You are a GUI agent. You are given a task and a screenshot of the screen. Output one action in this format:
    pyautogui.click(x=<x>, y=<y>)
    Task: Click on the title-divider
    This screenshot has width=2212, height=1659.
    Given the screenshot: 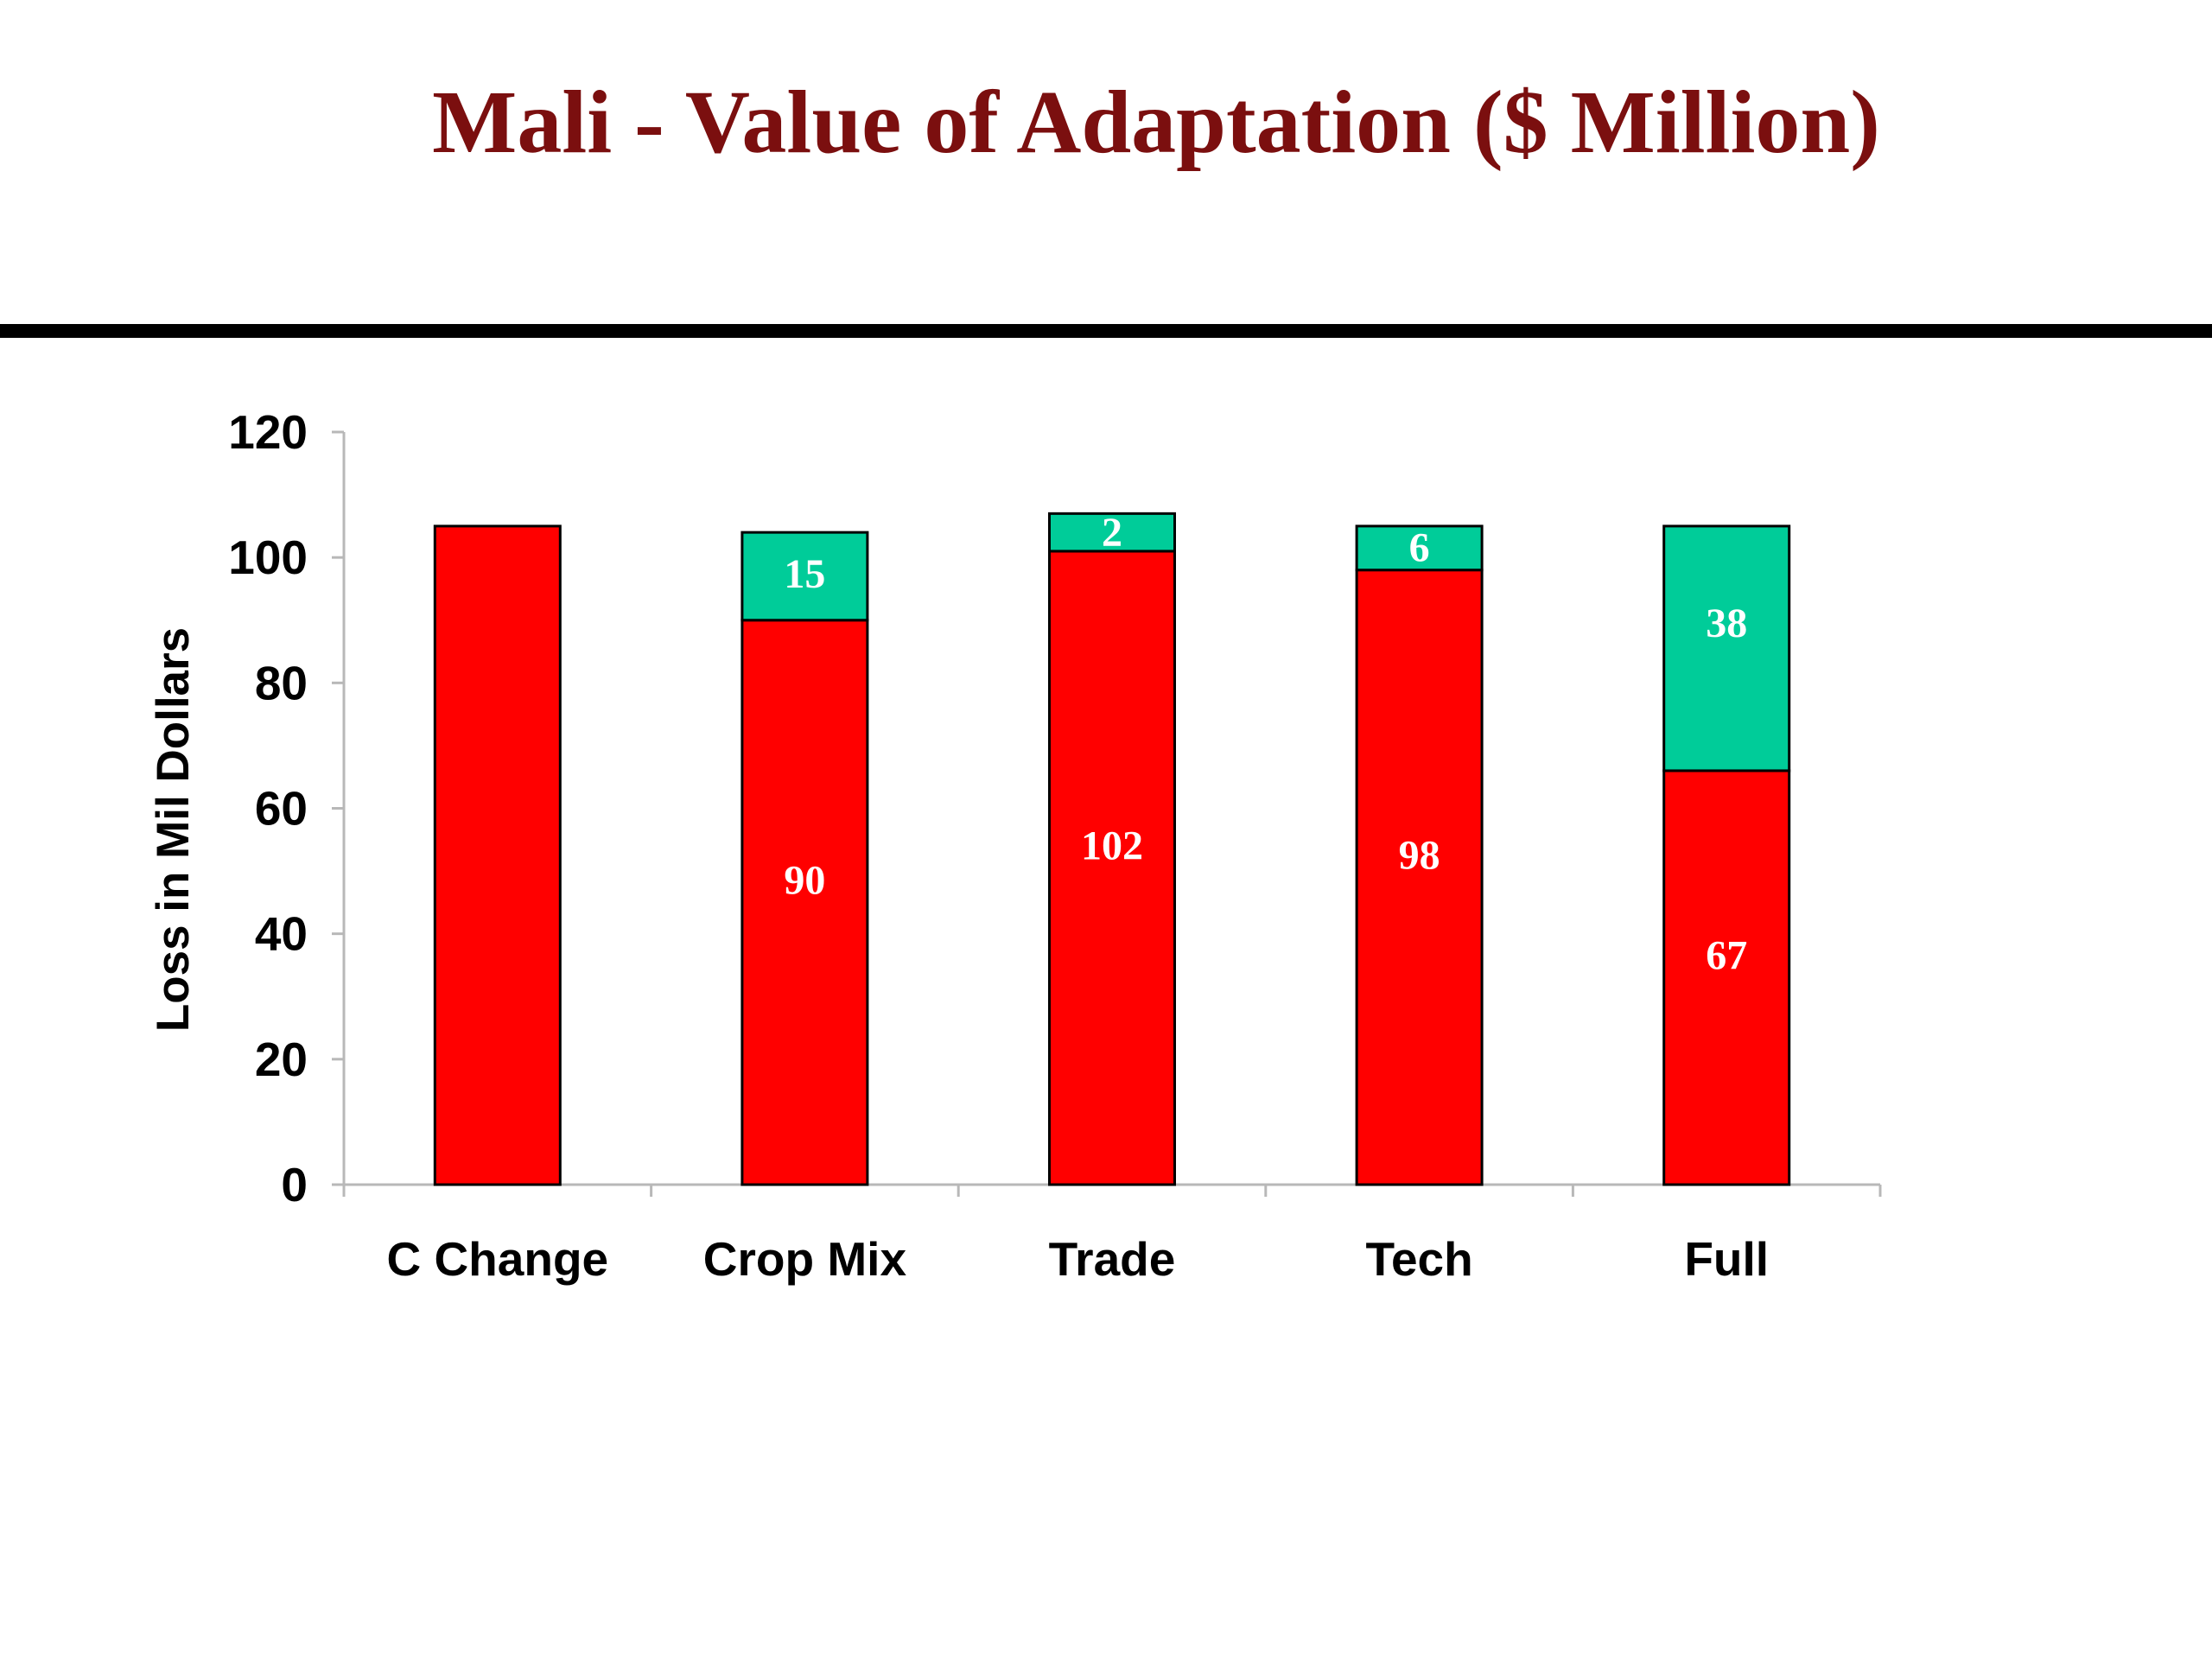 What is the action you would take?
    pyautogui.click(x=1106, y=331)
    